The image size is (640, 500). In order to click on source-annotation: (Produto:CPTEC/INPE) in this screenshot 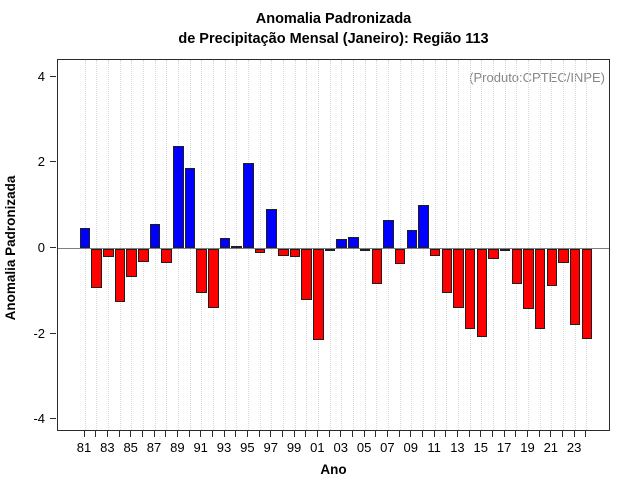, I will do `click(537, 77)`.